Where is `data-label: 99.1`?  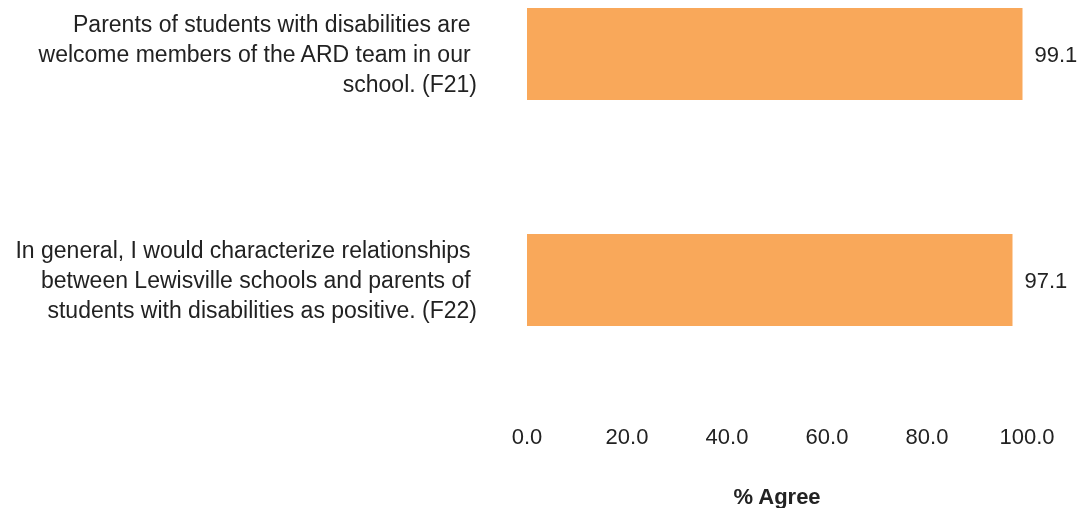 data-label: 99.1 is located at coordinates (1056, 54).